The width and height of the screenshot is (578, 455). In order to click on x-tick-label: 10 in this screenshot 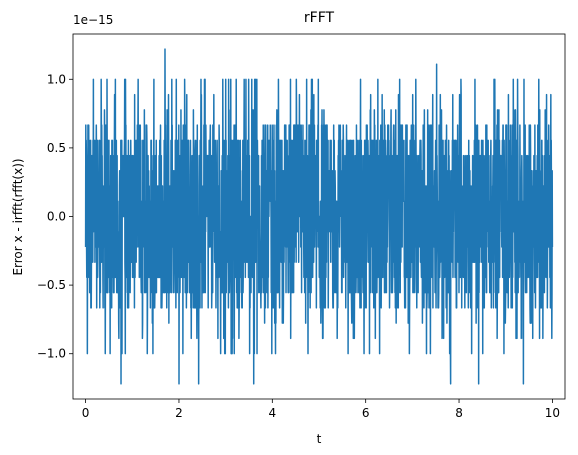, I will do `click(552, 413)`.